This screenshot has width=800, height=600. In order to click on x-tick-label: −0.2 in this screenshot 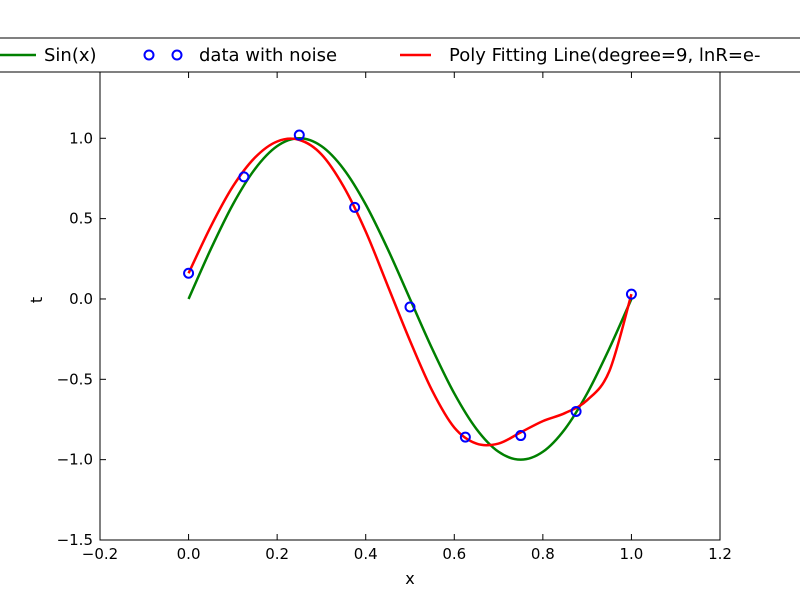, I will do `click(100, 554)`.